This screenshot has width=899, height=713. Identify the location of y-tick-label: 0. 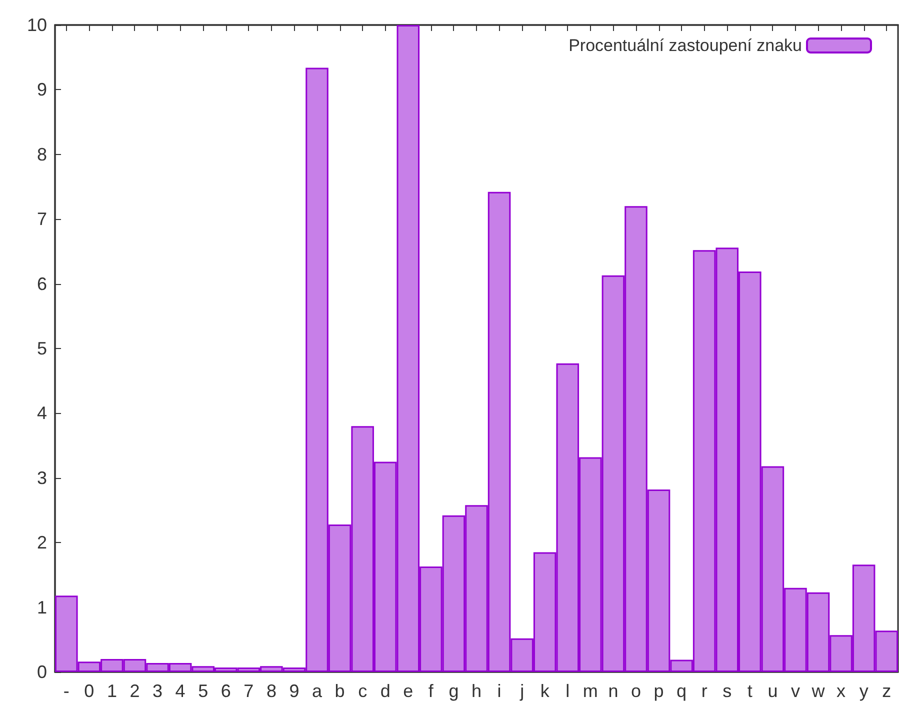
(41, 672).